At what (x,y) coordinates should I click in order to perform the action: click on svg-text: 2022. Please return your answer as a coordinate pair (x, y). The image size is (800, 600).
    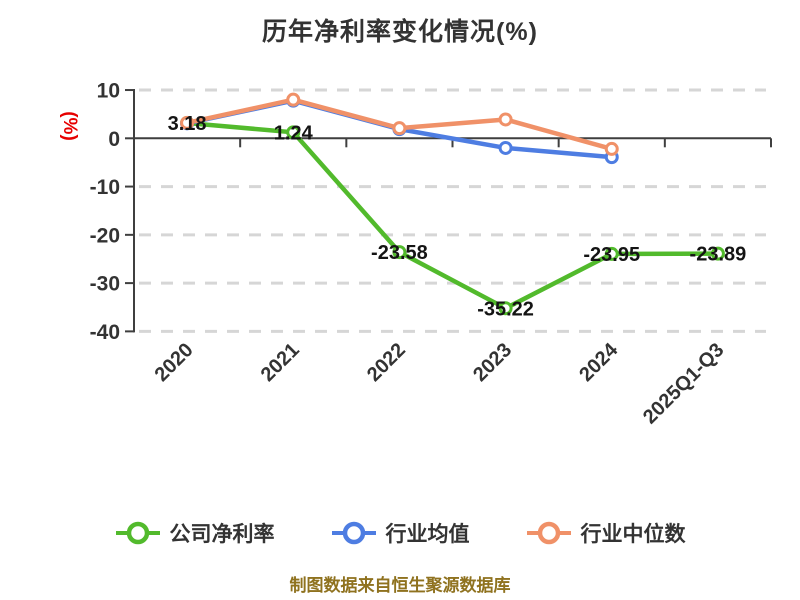
    Looking at the image, I should click on (386, 362).